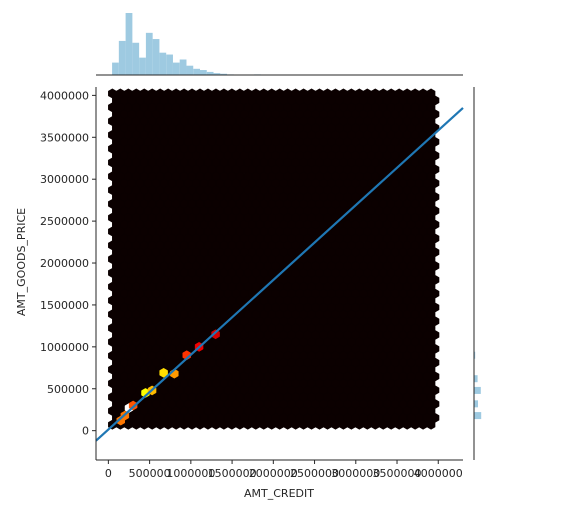 This screenshot has width=582, height=517. Describe the element at coordinates (438, 473) in the screenshot. I see `x-tick-label: 4000000` at that location.